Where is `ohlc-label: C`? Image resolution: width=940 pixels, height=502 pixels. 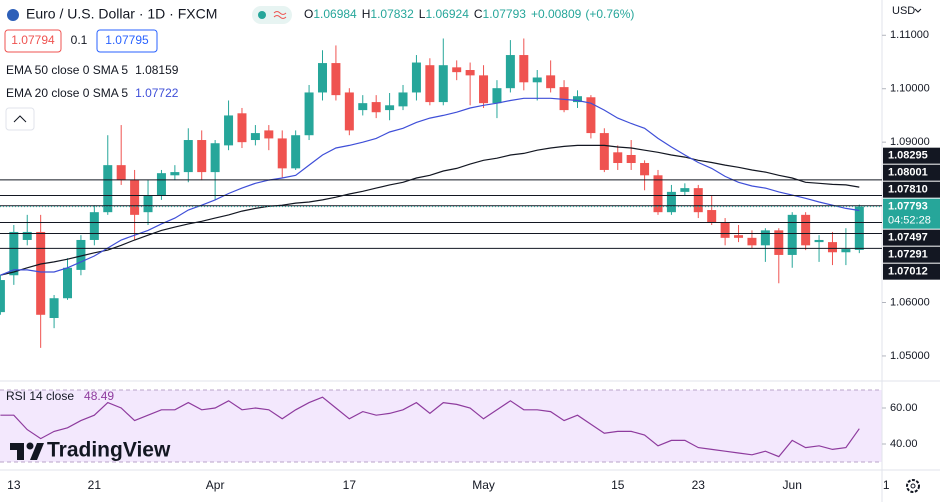 ohlc-label: C is located at coordinates (478, 14).